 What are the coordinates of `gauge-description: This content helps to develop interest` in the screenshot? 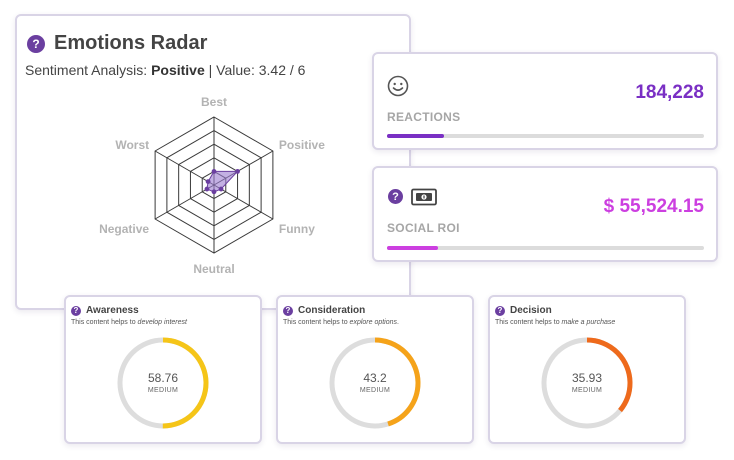 It's located at (129, 322).